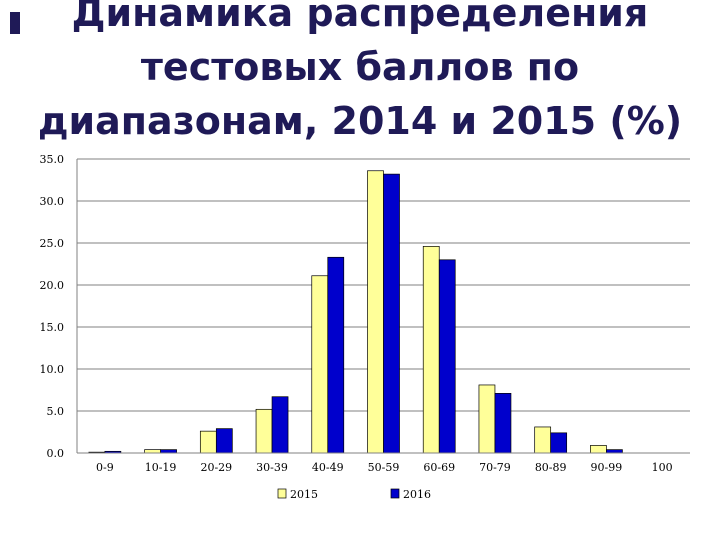 The image size is (720, 540). I want to click on x-tick-label: 50-59, so click(384, 467).